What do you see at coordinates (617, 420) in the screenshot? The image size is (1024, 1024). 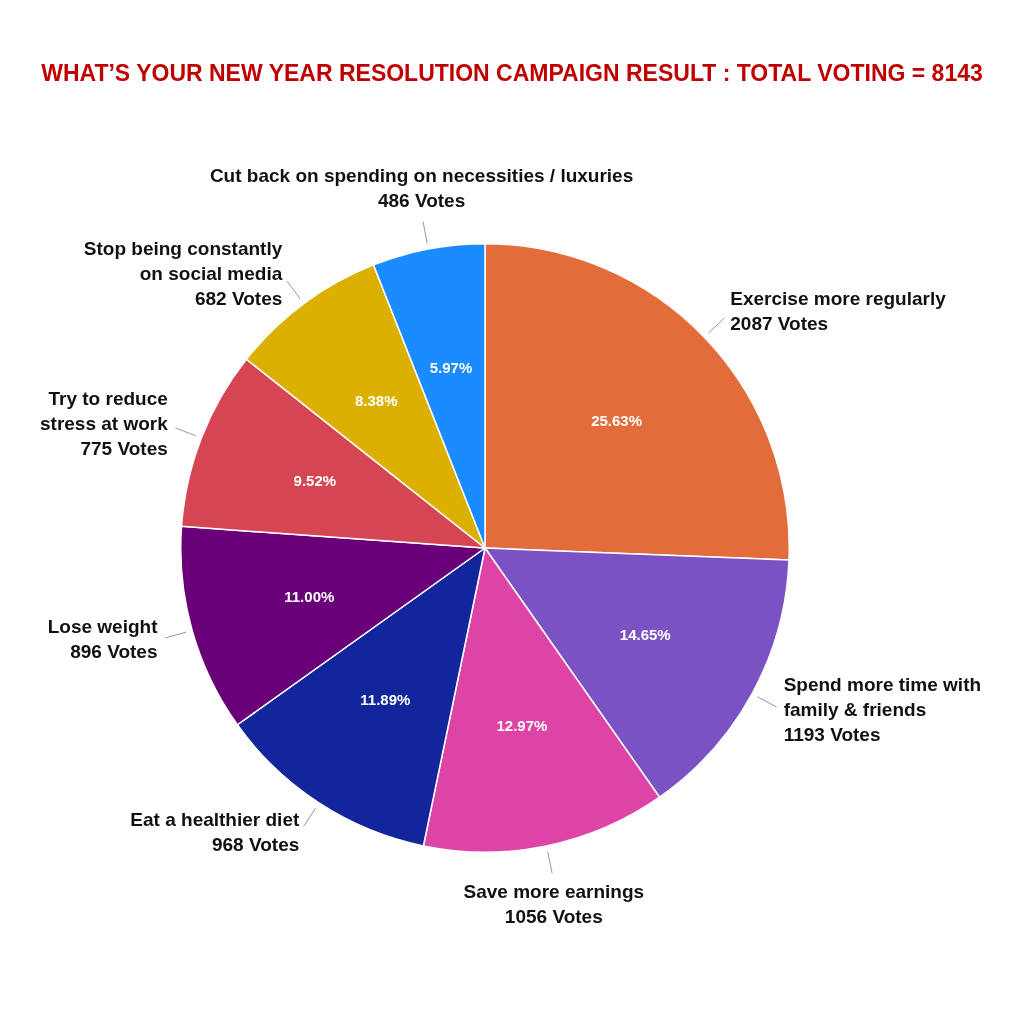 I see `data-label: 25.63%` at bounding box center [617, 420].